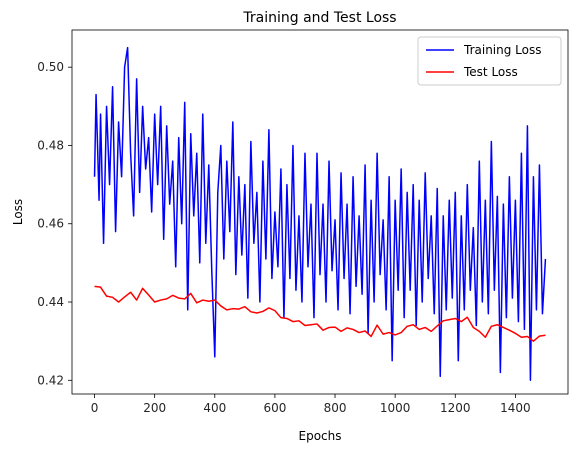 The image size is (576, 453). I want to click on x-tick-label: 600, so click(274, 408).